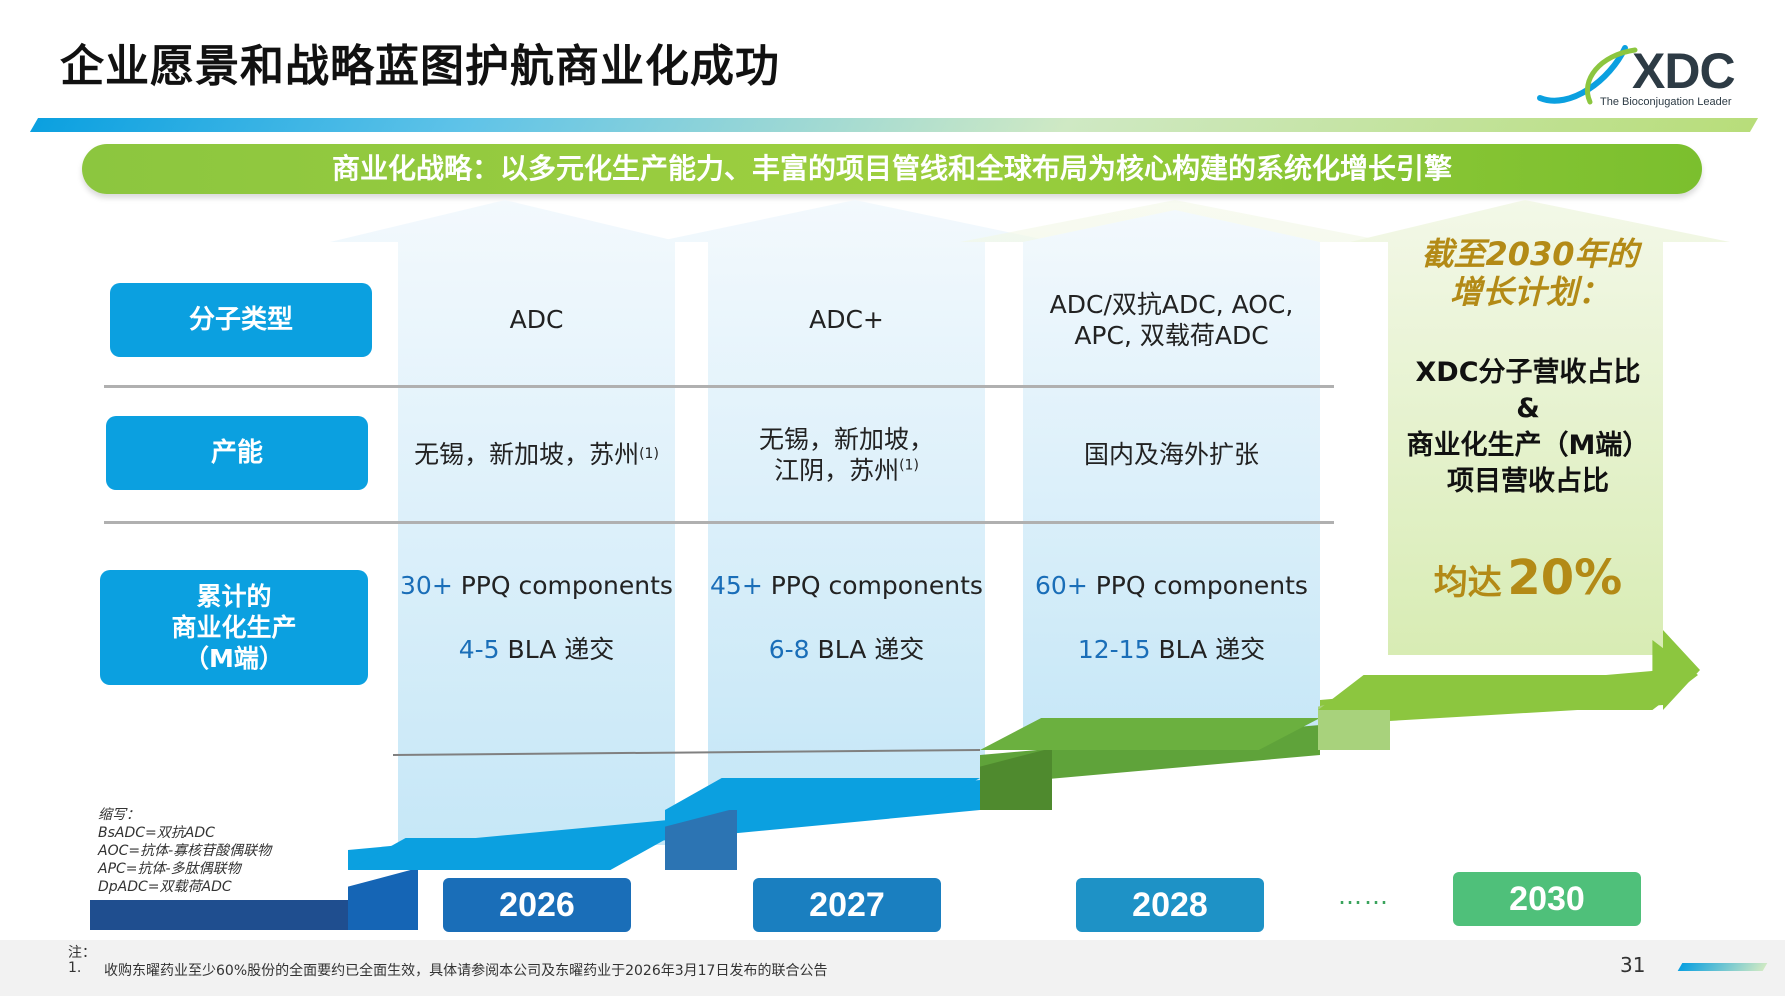  Describe the element at coordinates (1171, 650) in the screenshot. I see `col-2028-bla: 12-15 BLA 递交` at that location.